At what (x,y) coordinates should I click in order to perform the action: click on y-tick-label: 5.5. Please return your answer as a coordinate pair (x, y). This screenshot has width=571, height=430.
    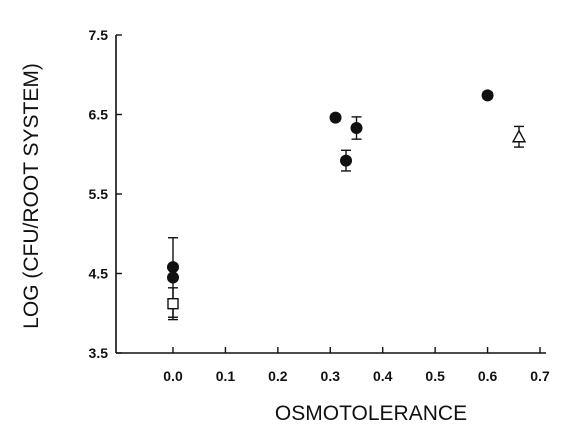
    Looking at the image, I should click on (99, 194).